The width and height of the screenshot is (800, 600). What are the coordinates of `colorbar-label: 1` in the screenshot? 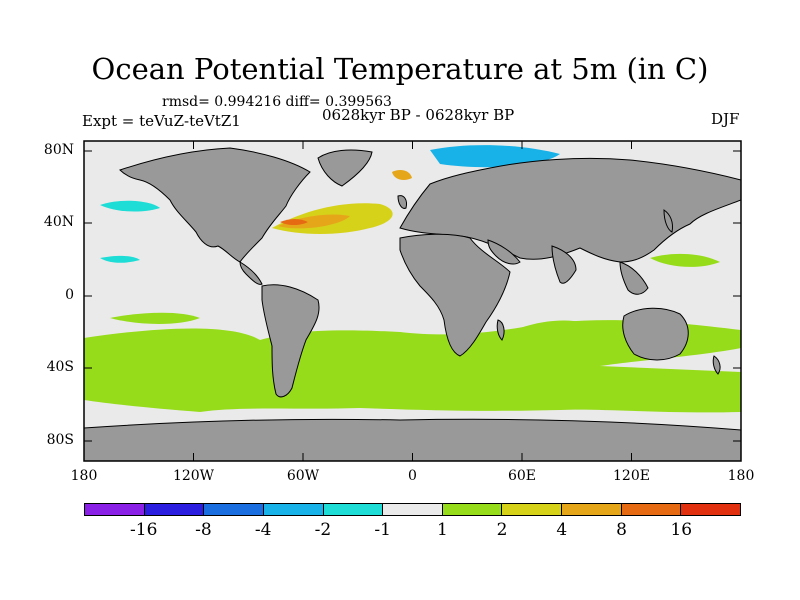 It's located at (442, 530).